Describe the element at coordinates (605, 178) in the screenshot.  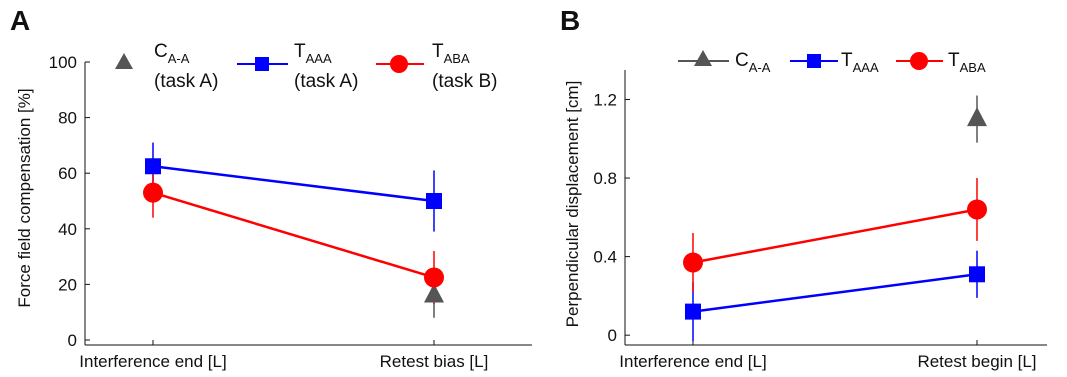
I see `y-tick-label: 0.8` at that location.